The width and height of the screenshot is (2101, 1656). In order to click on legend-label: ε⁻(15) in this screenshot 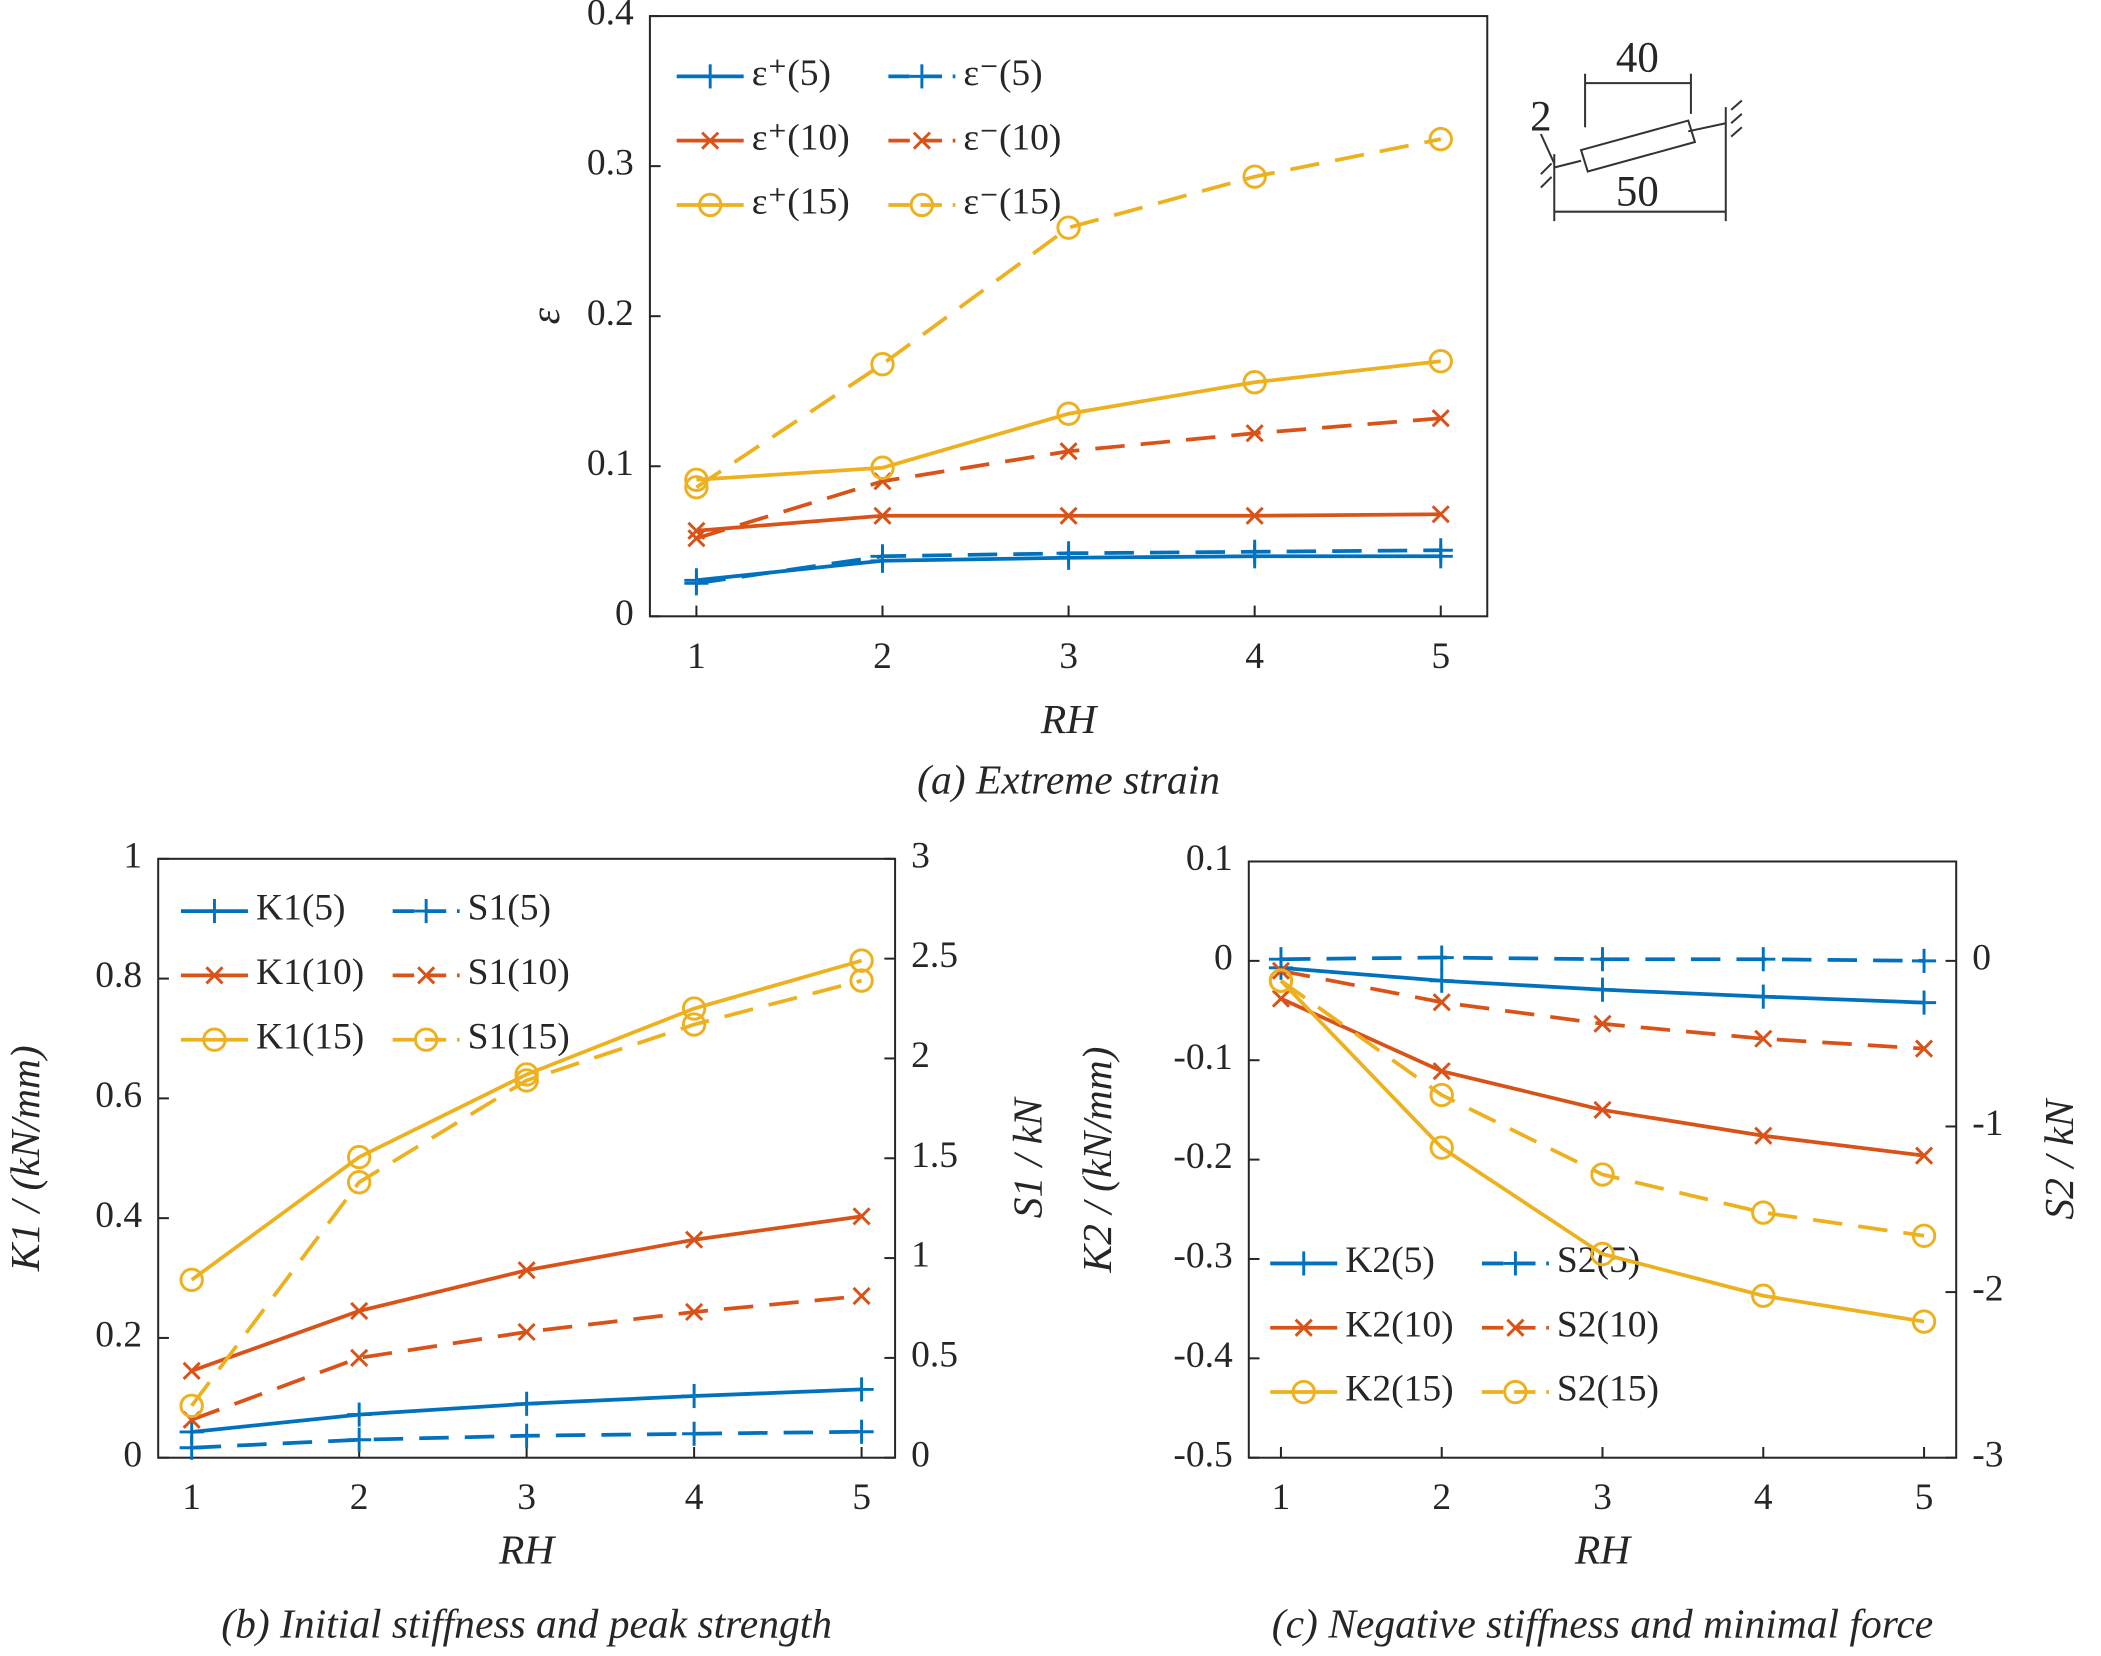, I will do `click(1012, 202)`.